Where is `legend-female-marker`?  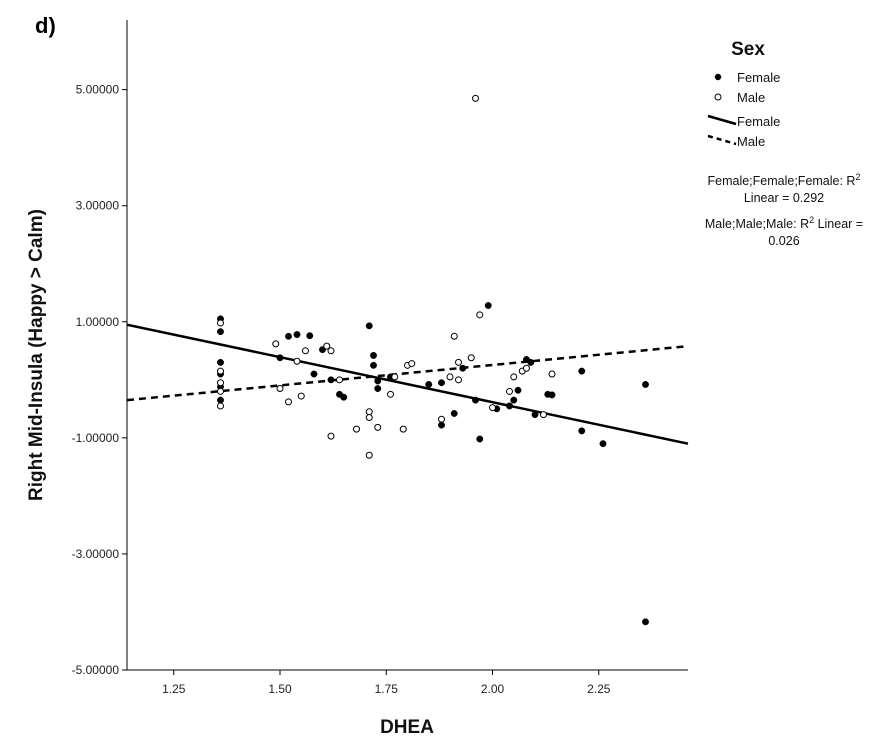
legend-female-marker is located at coordinates (718, 77).